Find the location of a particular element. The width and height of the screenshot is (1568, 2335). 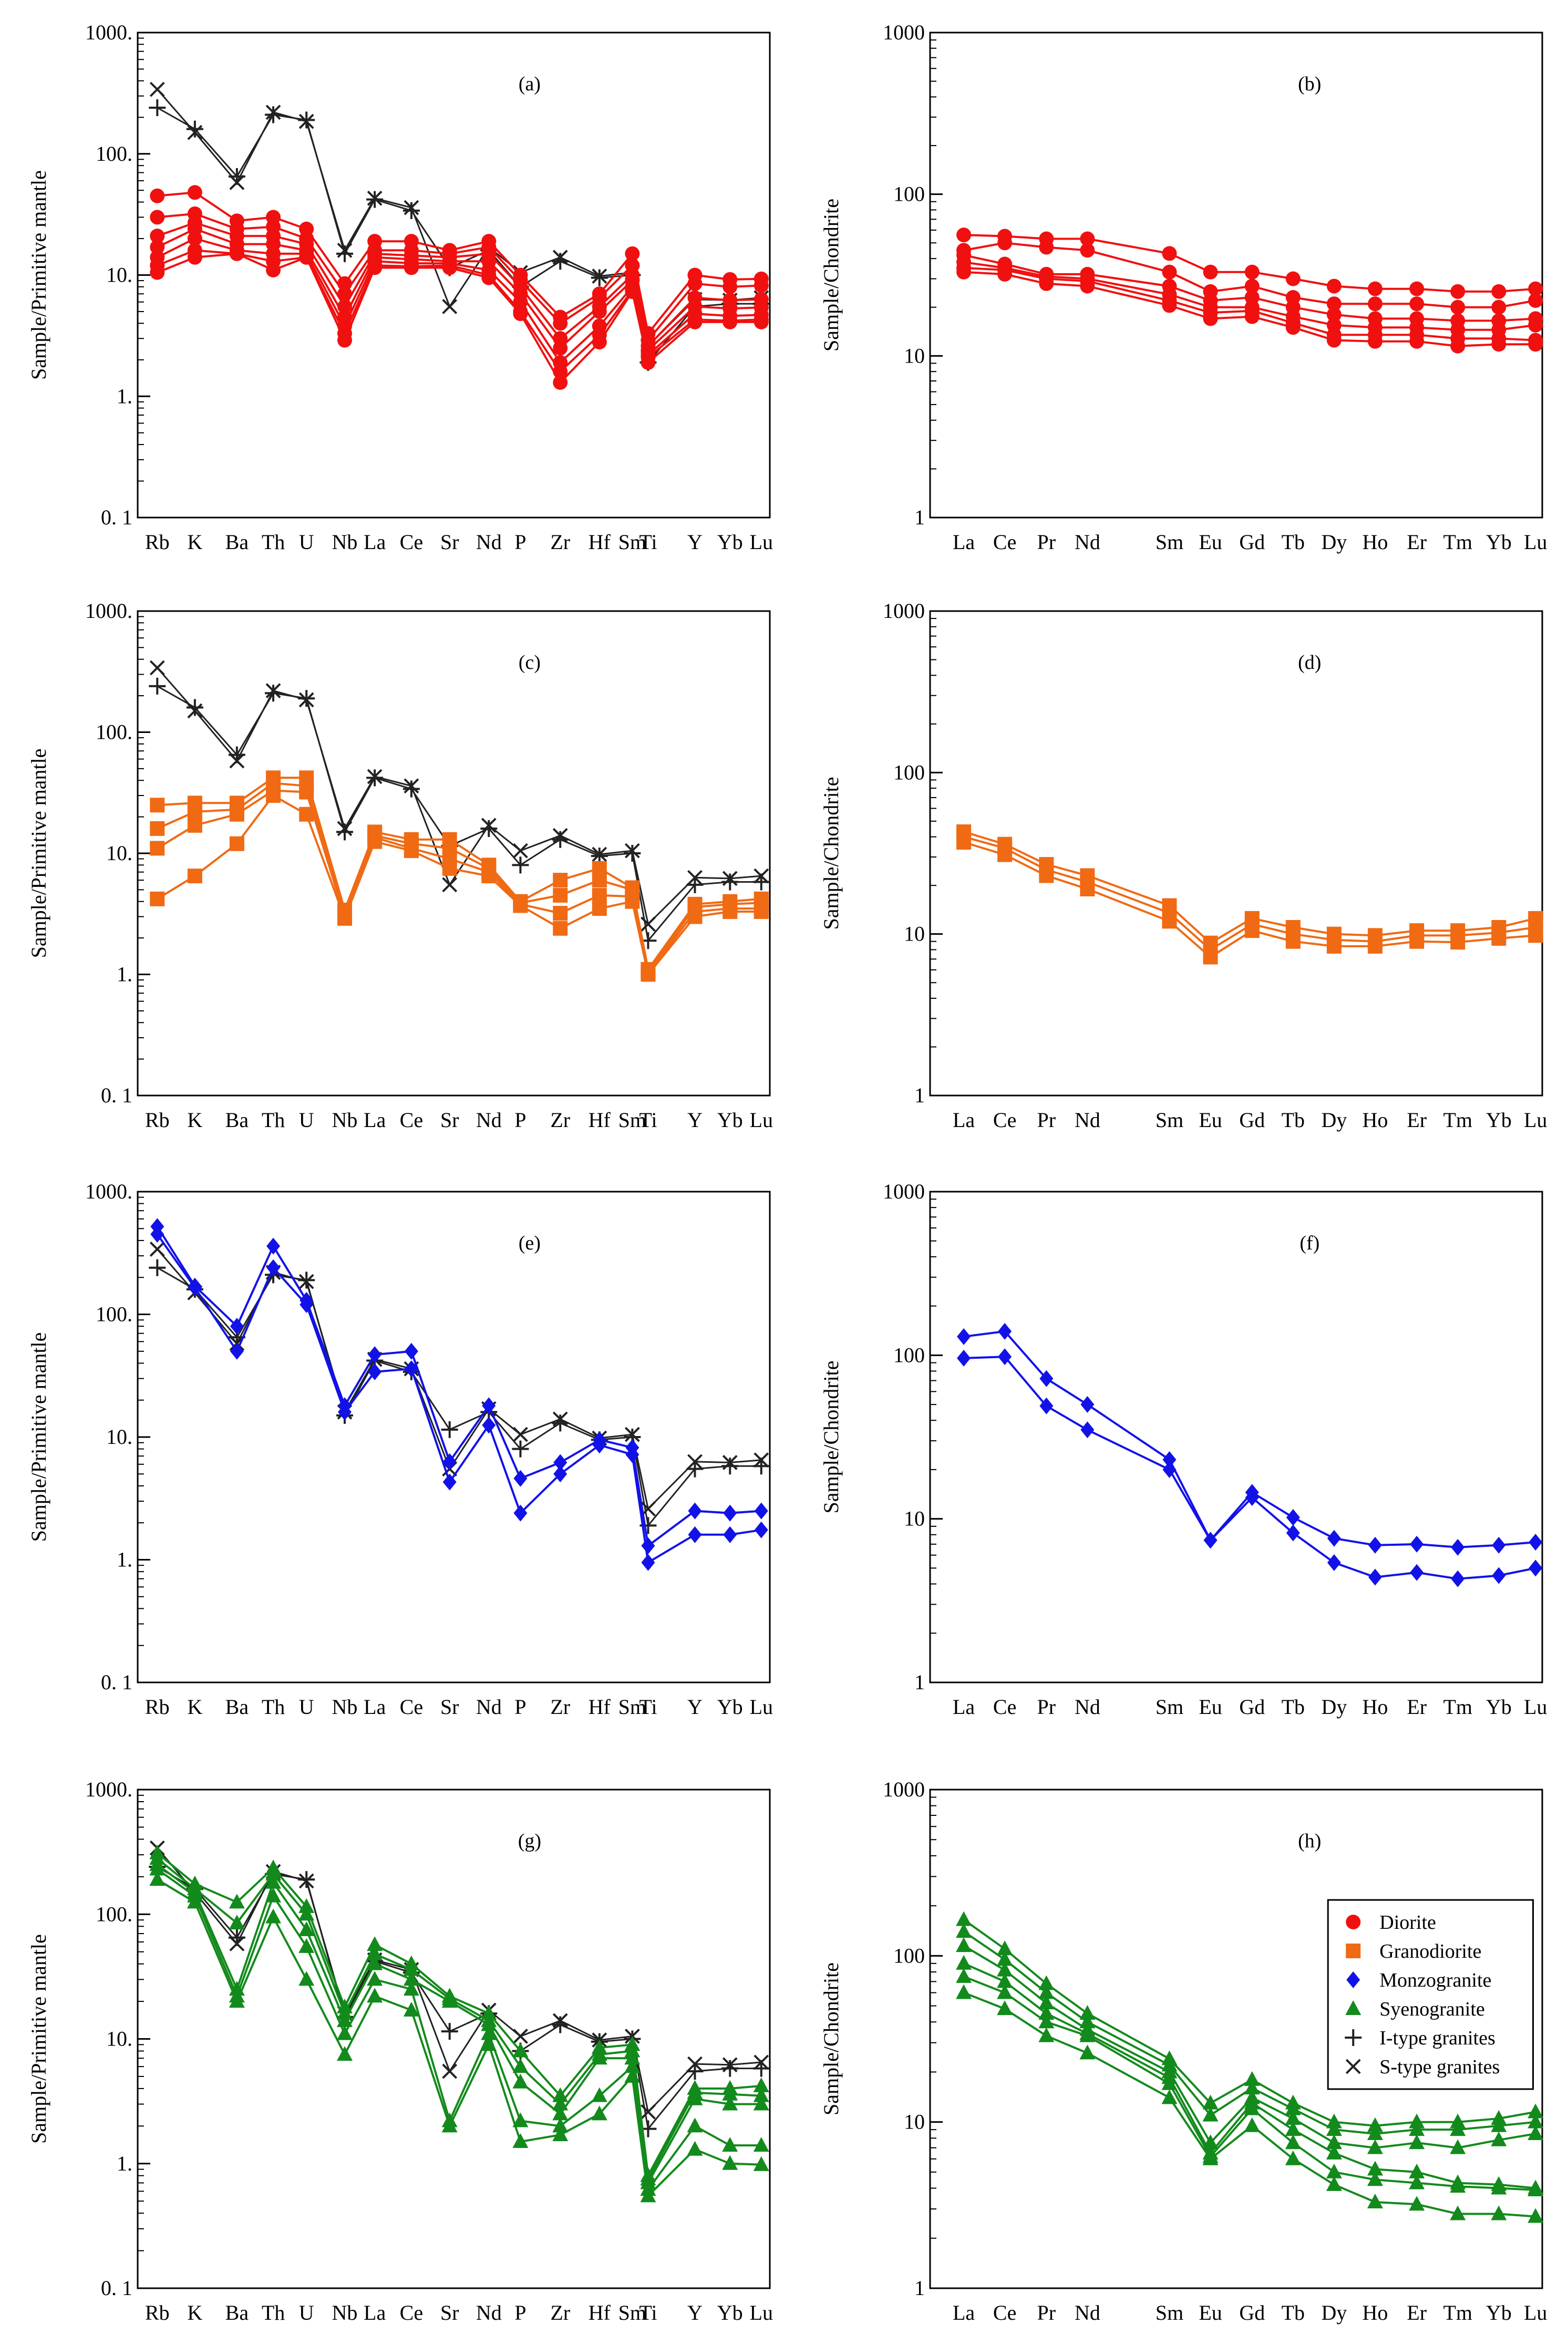

x-category-label: Tb is located at coordinates (1294, 1707).